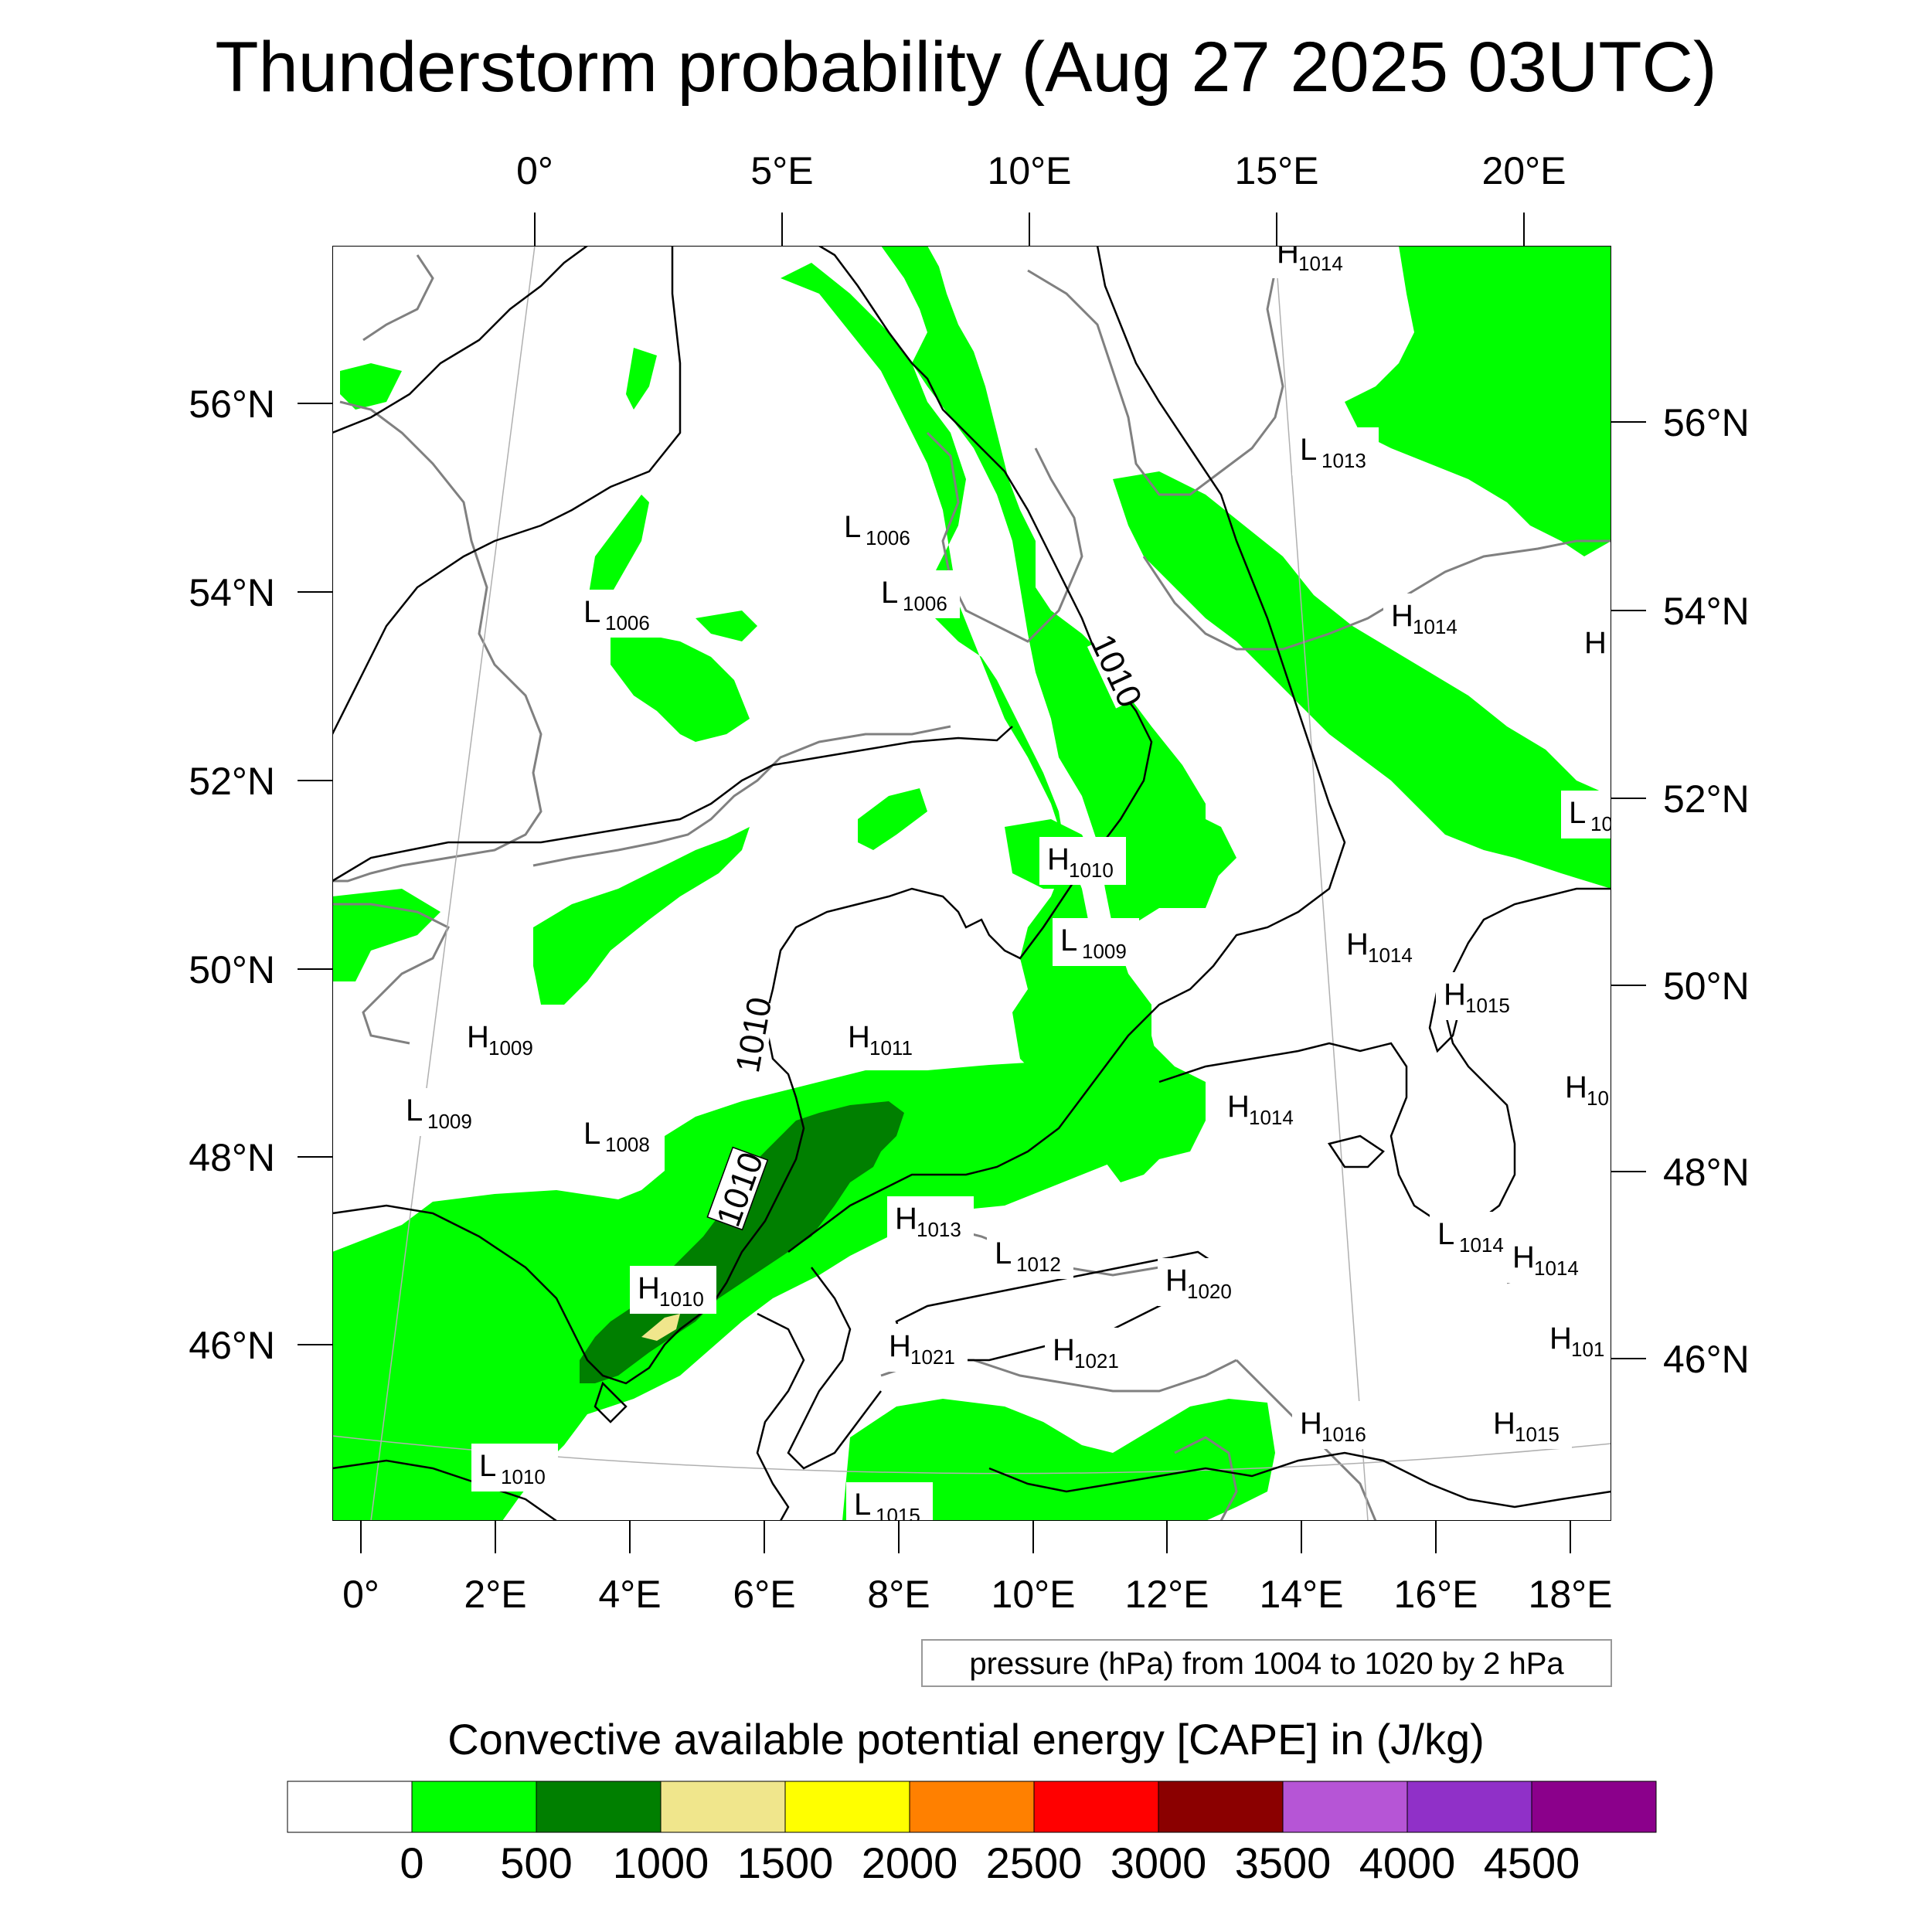 This screenshot has height=1932, width=1932. I want to click on pressure-center: L 1006, so click(619, 614).